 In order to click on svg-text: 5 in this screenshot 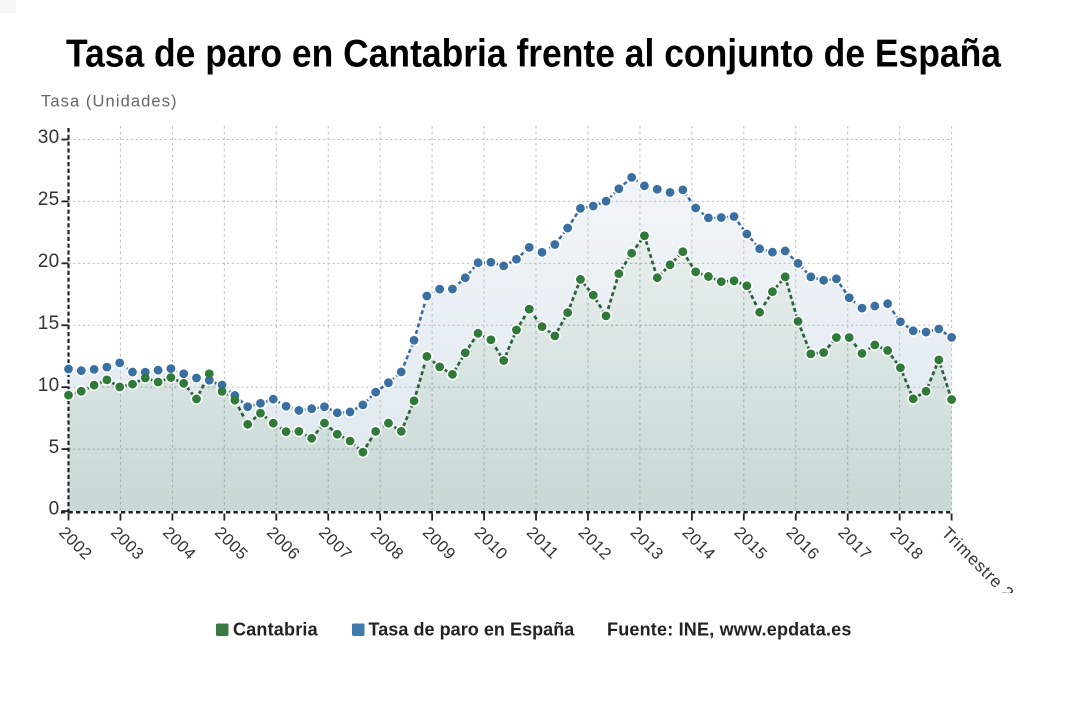, I will do `click(54, 447)`.